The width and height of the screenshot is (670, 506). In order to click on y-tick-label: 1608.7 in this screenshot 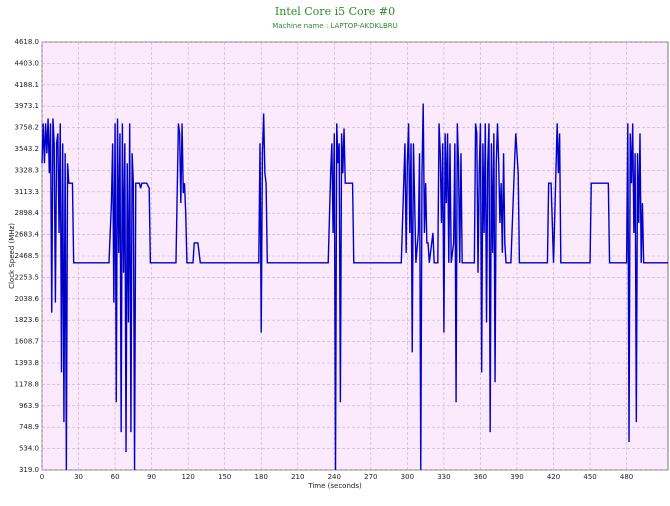, I will do `click(27, 342)`.